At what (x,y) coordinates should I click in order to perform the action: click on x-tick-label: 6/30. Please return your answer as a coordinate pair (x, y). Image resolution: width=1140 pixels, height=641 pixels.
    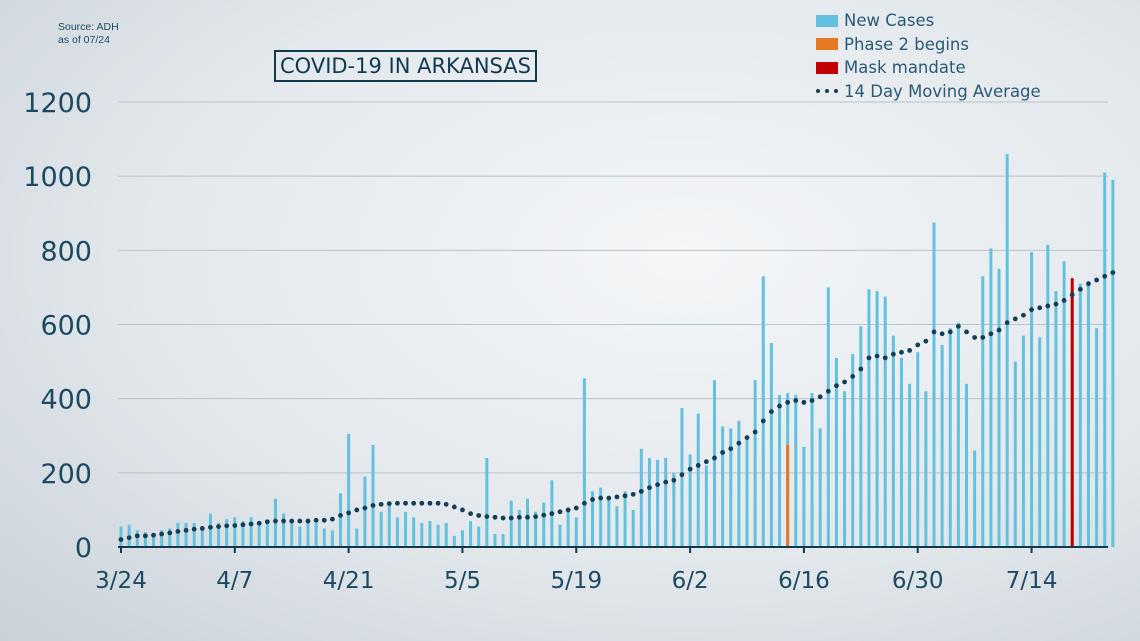
    Looking at the image, I should click on (918, 581).